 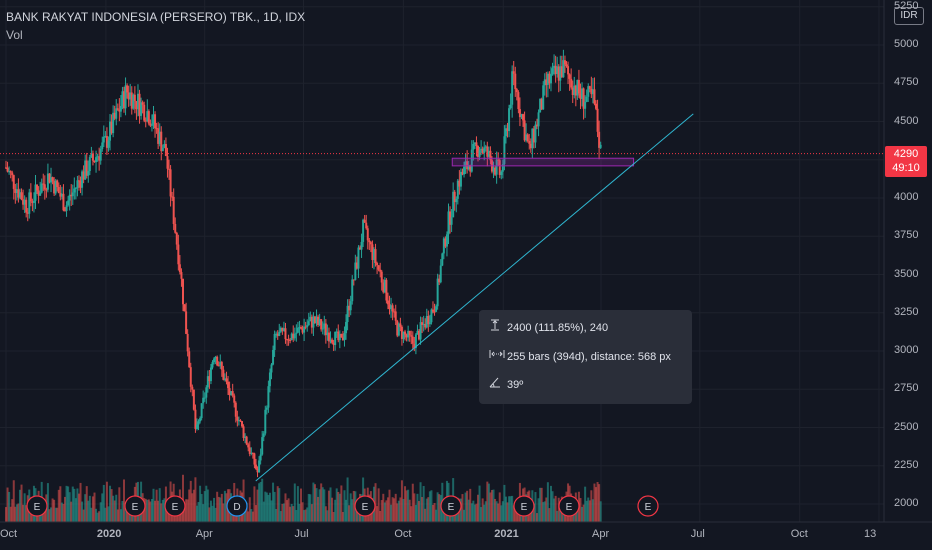 I want to click on event-marker: D, so click(x=237, y=506).